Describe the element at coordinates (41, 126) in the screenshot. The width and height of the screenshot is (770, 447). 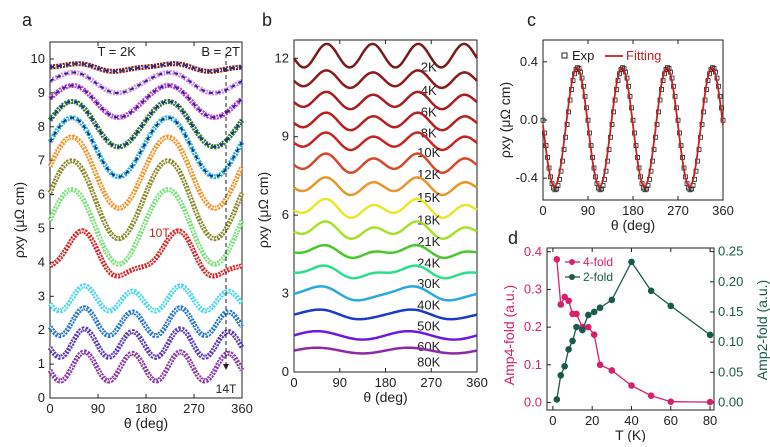
I see `y-tick-label-a: 8` at that location.